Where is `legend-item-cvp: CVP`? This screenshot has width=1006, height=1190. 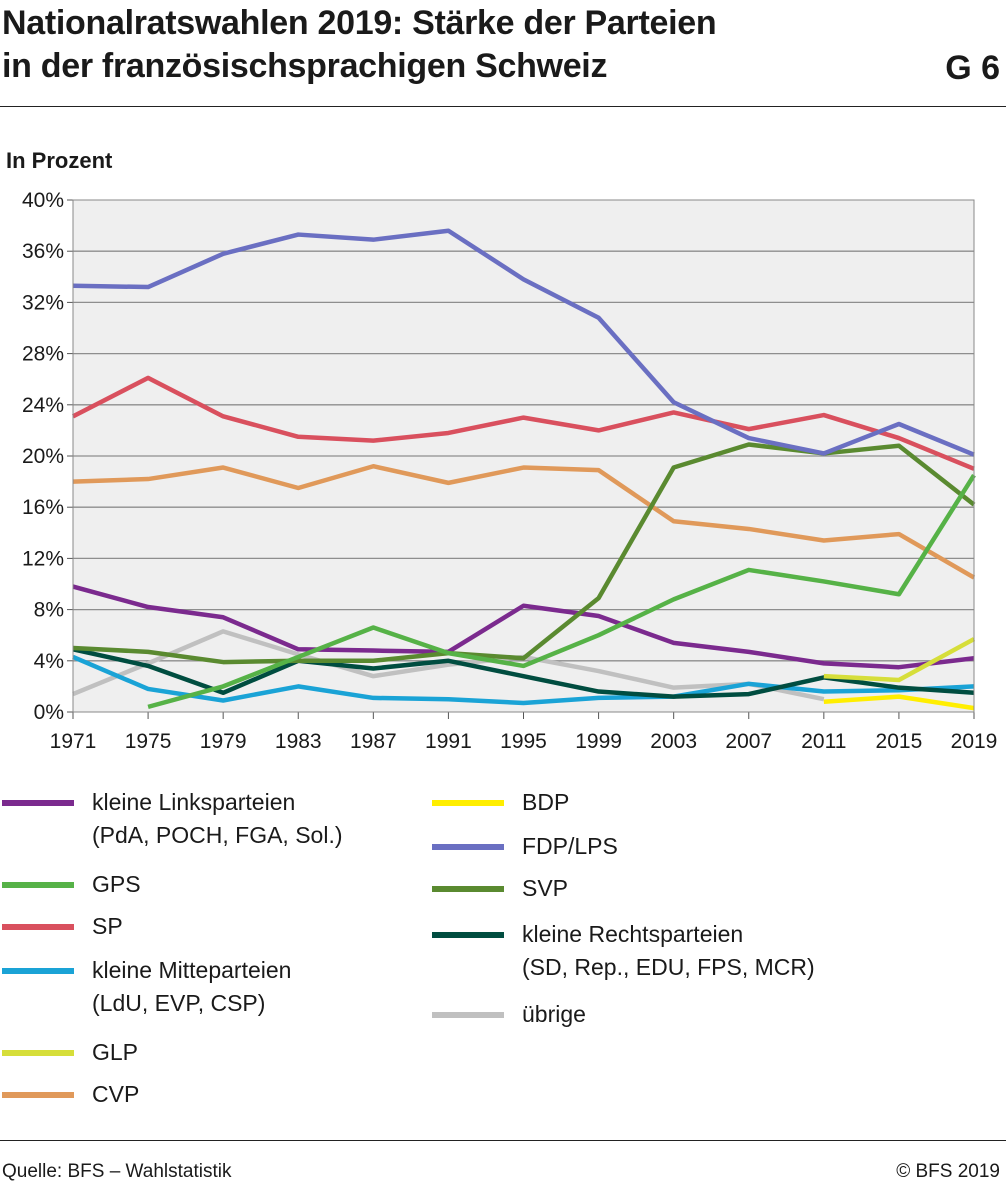 legend-item-cvp: CVP is located at coordinates (70, 1094).